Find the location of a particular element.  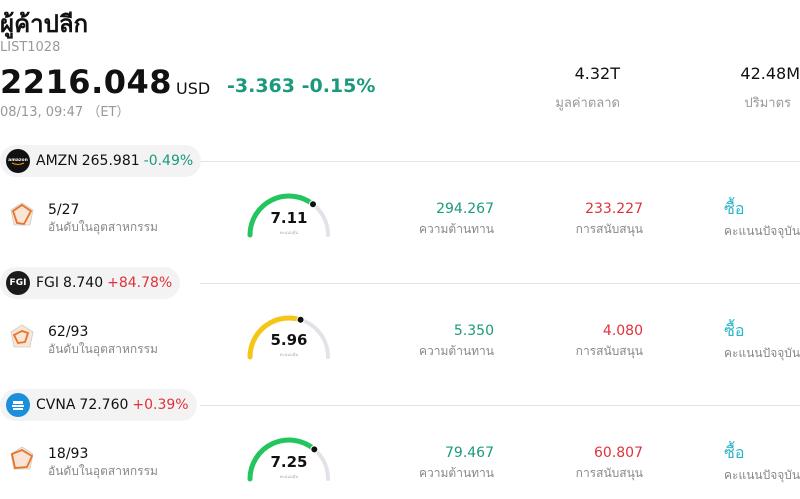

stock-symbol: AMZN is located at coordinates (57, 161).